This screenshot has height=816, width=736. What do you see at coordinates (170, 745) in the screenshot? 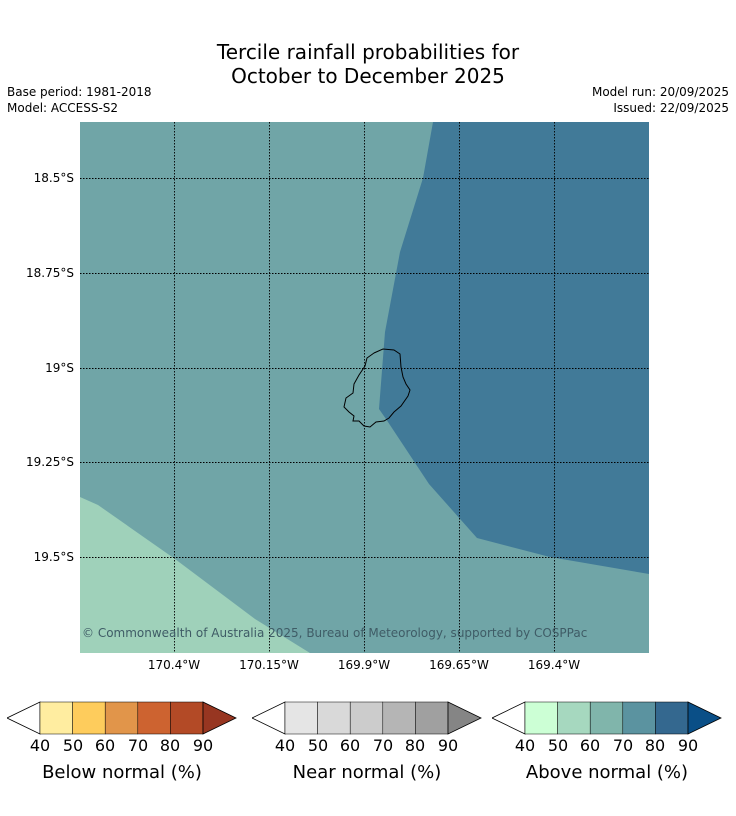
I see `below-tick: 80` at bounding box center [170, 745].